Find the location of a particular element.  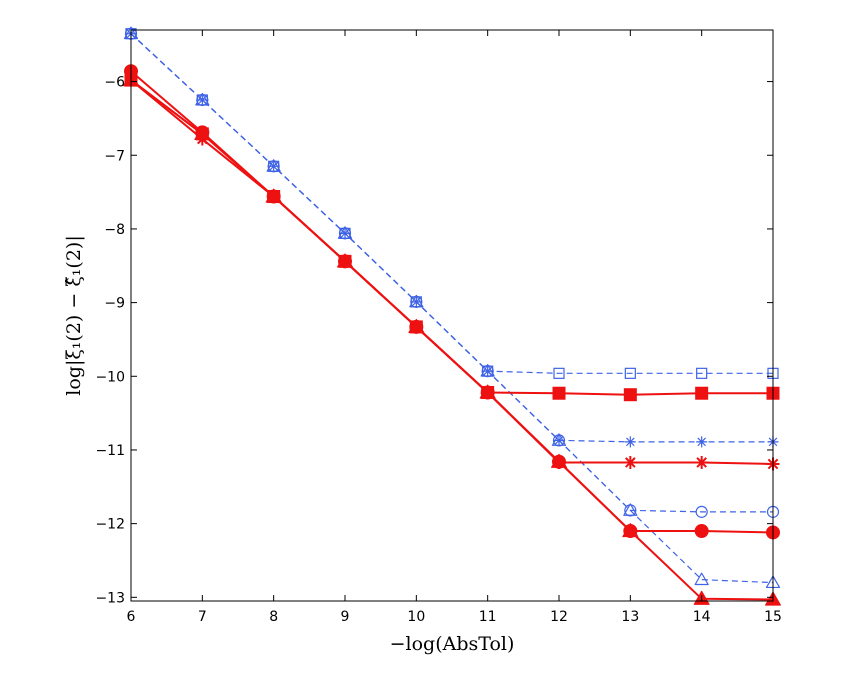

x-tick-label: 7 is located at coordinates (202, 617).